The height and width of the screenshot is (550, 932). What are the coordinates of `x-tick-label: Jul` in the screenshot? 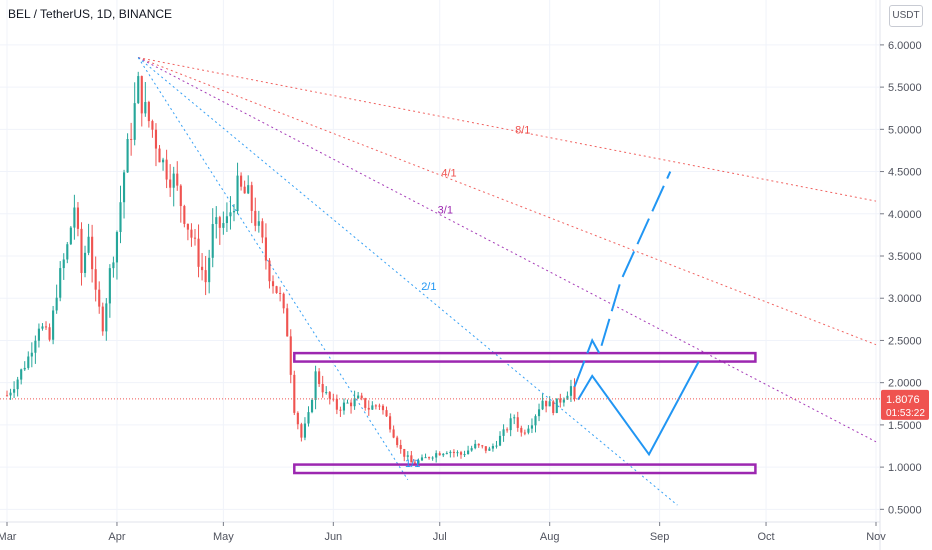 It's located at (440, 537).